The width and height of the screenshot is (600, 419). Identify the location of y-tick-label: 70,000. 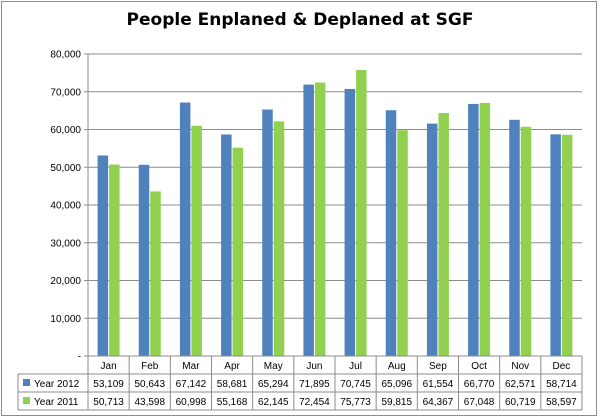
(65, 92).